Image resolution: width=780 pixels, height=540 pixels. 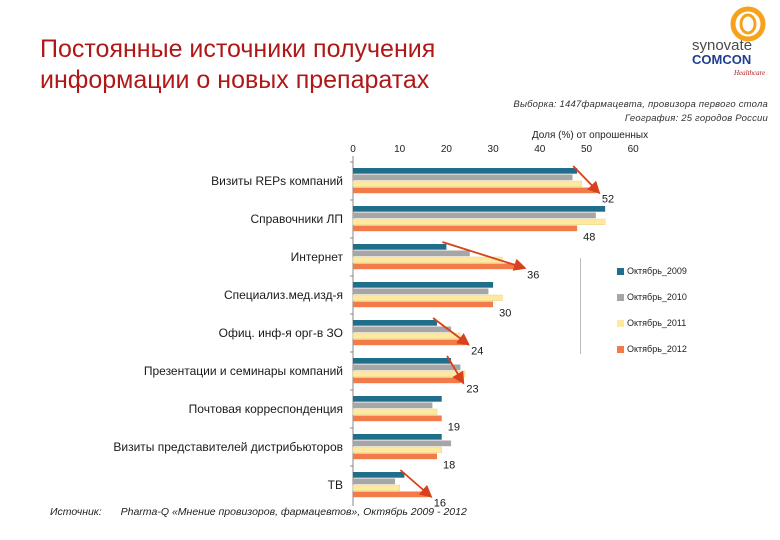 I want to click on data-label: 48, so click(x=589, y=238).